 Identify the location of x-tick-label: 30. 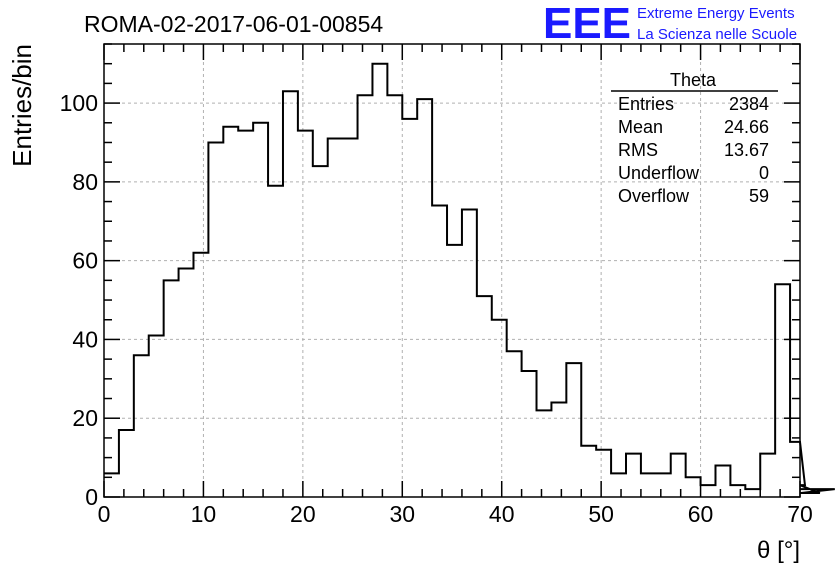
(402, 514).